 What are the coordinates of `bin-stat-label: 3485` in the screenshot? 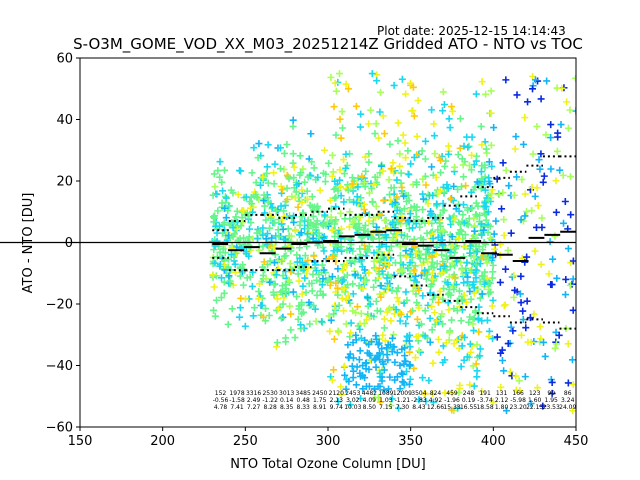 It's located at (303, 393).